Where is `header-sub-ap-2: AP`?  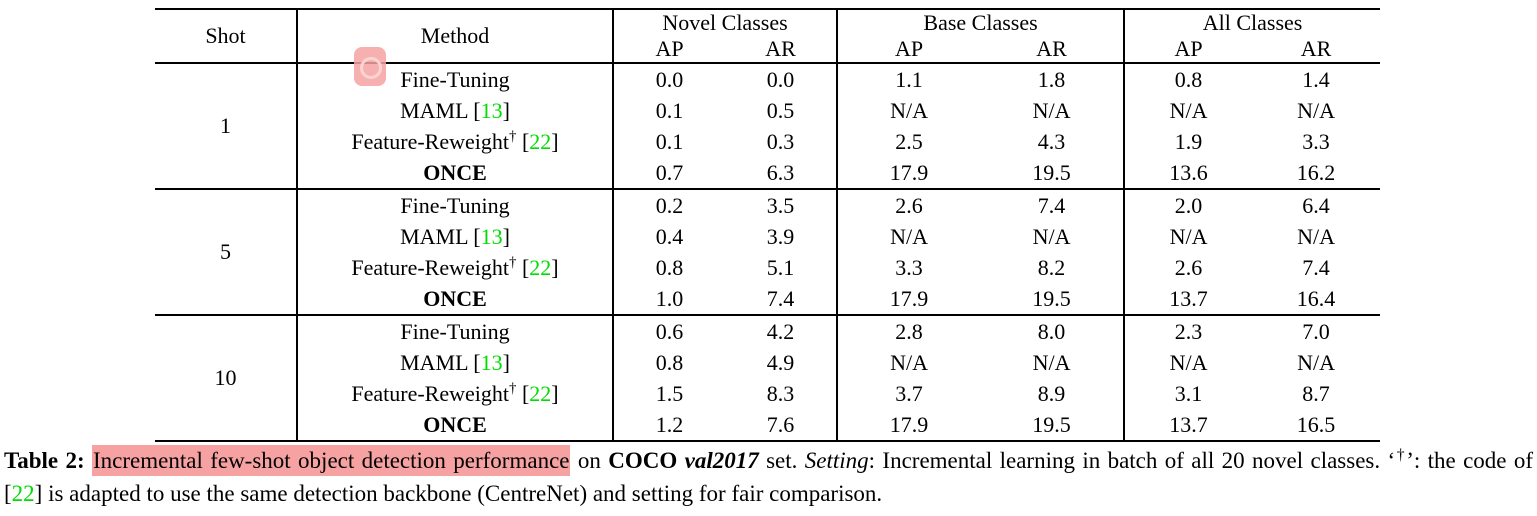 header-sub-ap-2: AP is located at coordinates (908, 49).